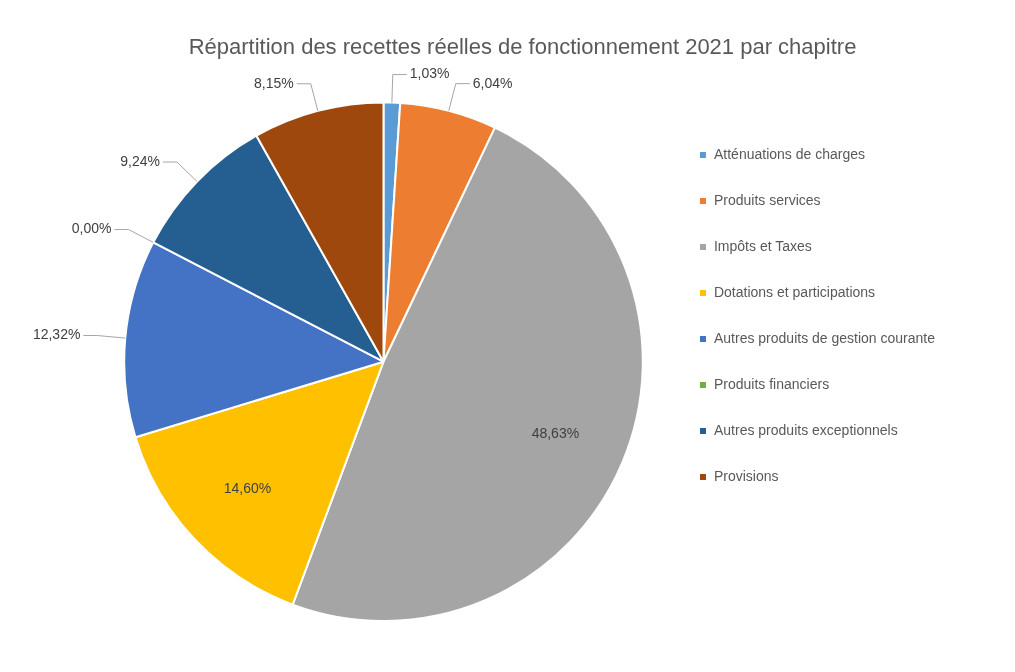 The image size is (1015, 672). I want to click on legend-label: Impôts et Taxes, so click(762, 245).